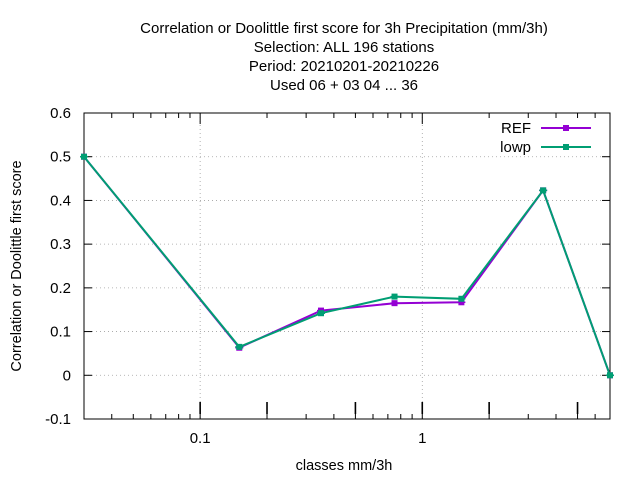 This screenshot has width=640, height=480. Describe the element at coordinates (60, 244) in the screenshot. I see `y-tick-label: 0.3` at that location.